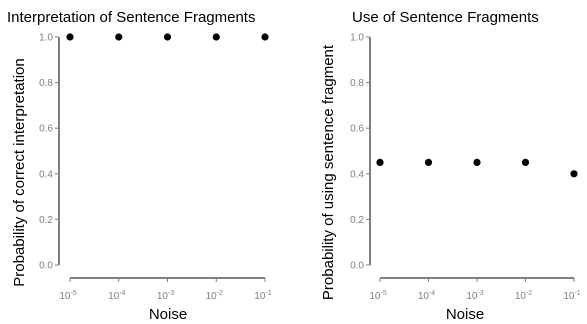 Image resolution: width=587 pixels, height=324 pixels. What do you see at coordinates (445, 17) in the screenshot?
I see `chart-title: Use of Sentence Fragments` at bounding box center [445, 17].